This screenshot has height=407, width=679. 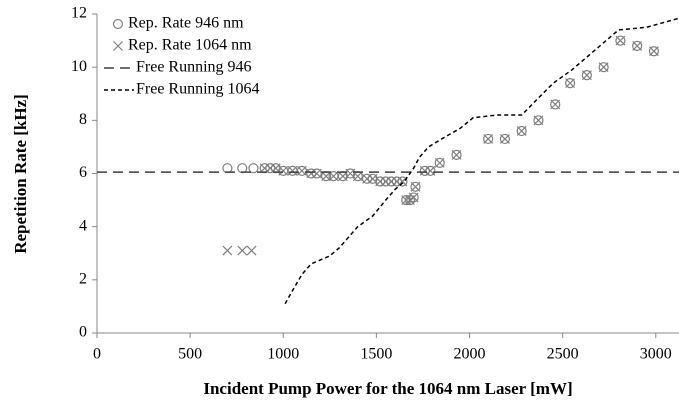 What do you see at coordinates (83, 119) in the screenshot?
I see `y-tick-label: 8` at bounding box center [83, 119].